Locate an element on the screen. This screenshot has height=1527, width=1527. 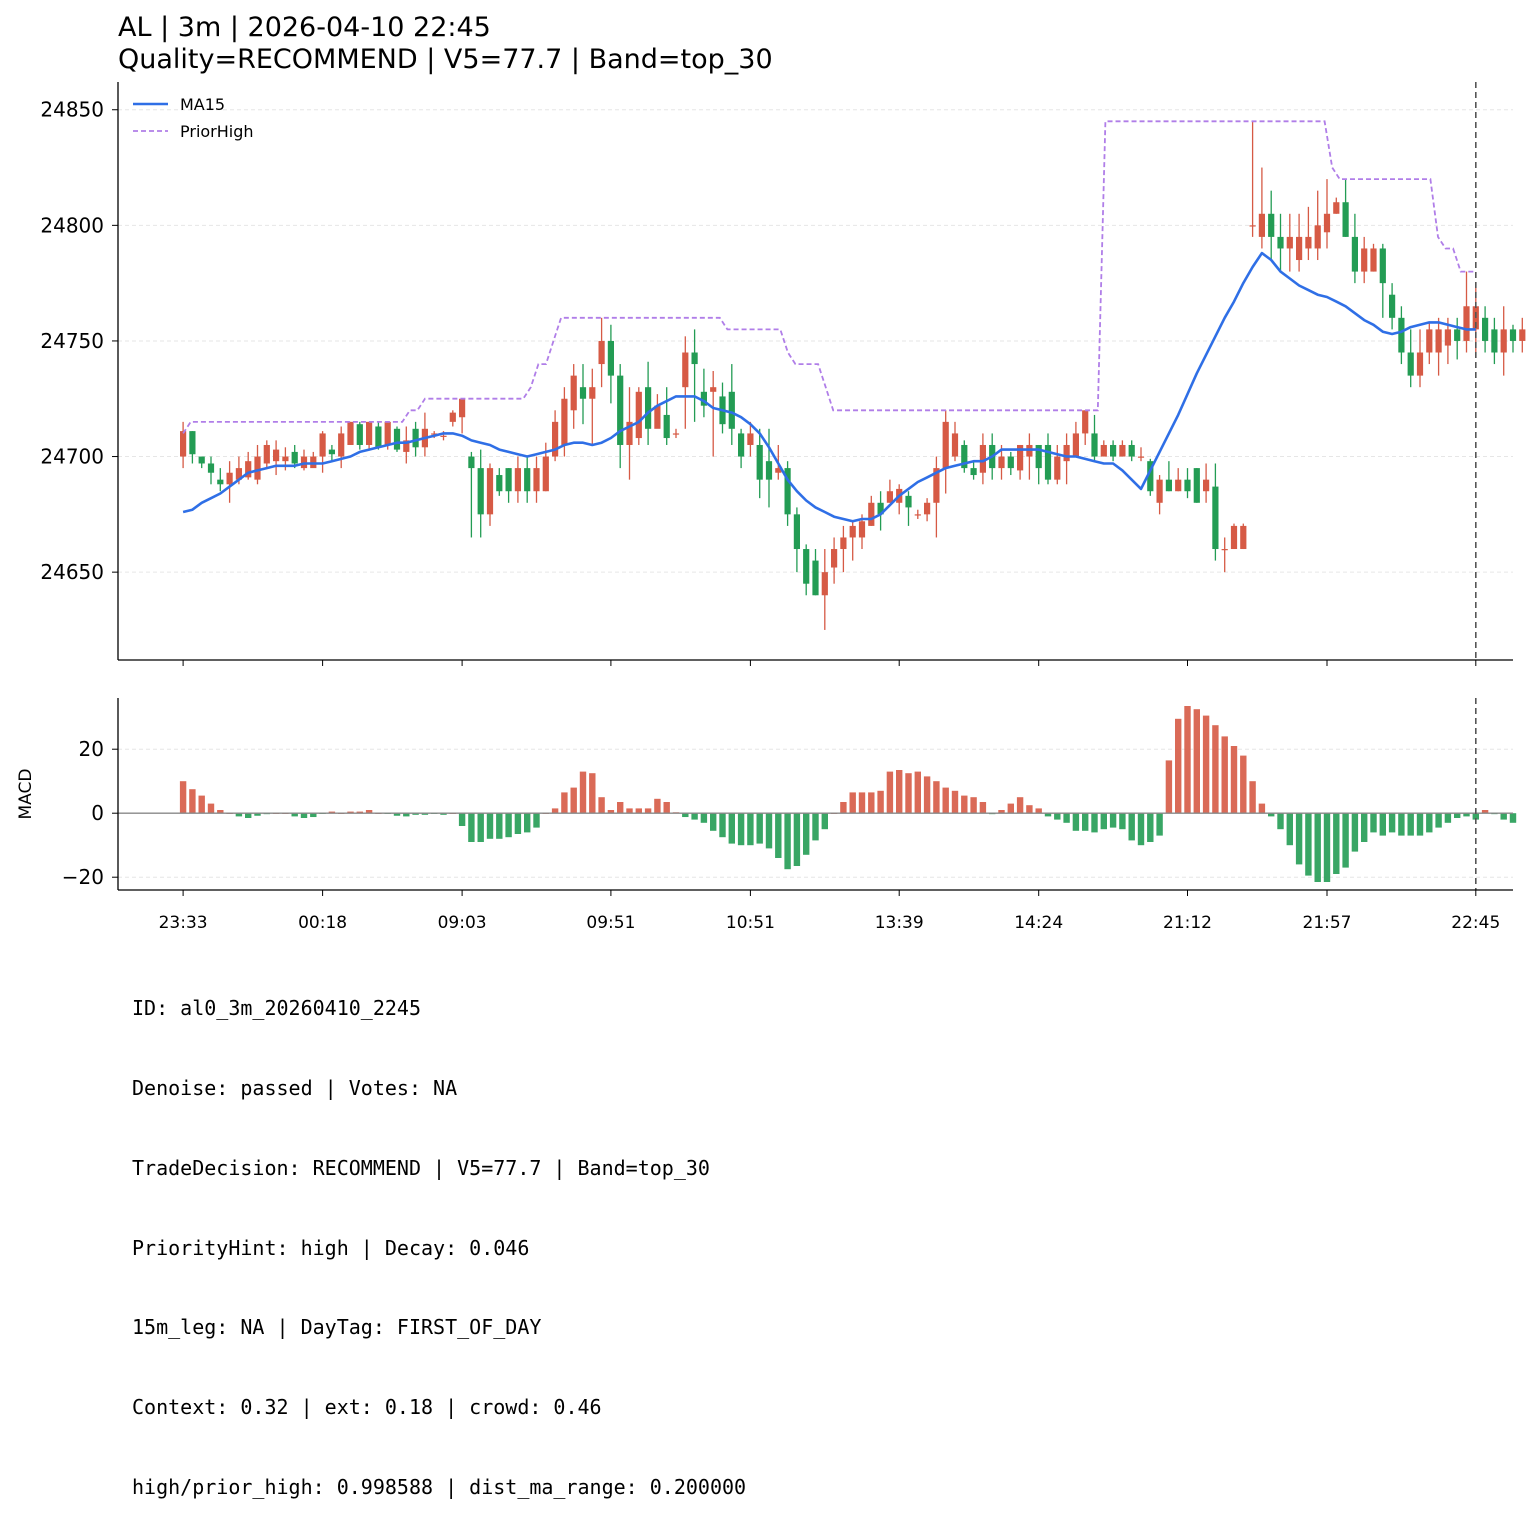
macd-ylabel: MACD is located at coordinates (26, 794).